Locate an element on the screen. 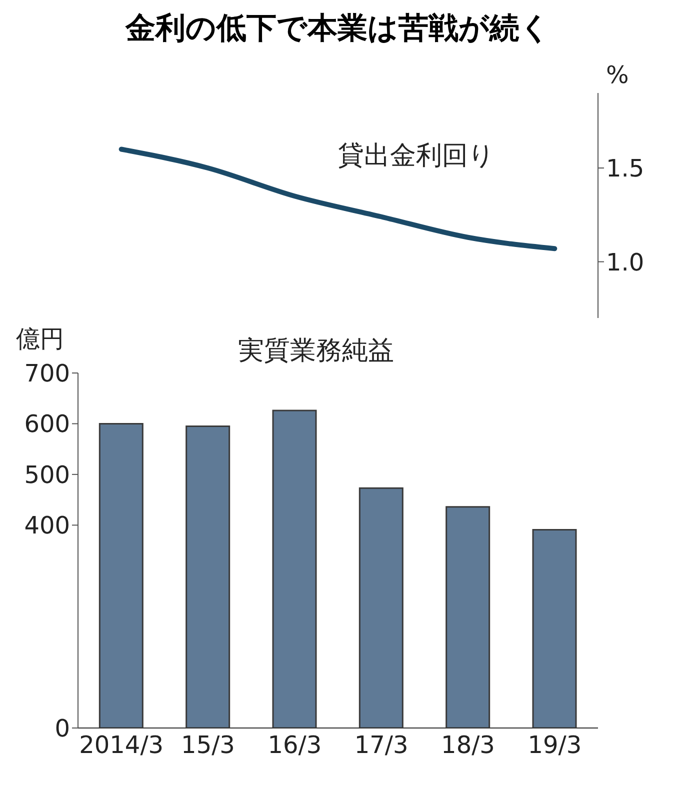 The height and width of the screenshot is (812, 680). chart-title: 金利の低下で本業は苦戦が続く is located at coordinates (338, 29).